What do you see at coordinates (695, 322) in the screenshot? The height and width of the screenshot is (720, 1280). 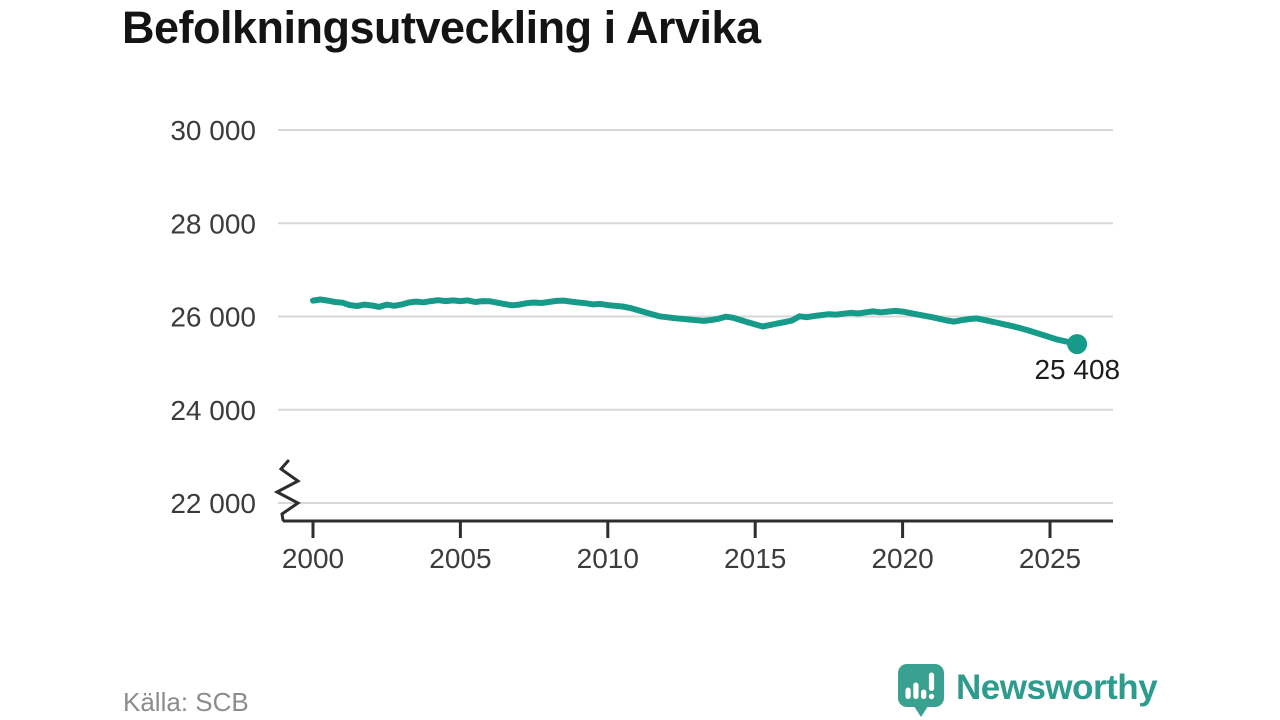 I see `population-series-line` at bounding box center [695, 322].